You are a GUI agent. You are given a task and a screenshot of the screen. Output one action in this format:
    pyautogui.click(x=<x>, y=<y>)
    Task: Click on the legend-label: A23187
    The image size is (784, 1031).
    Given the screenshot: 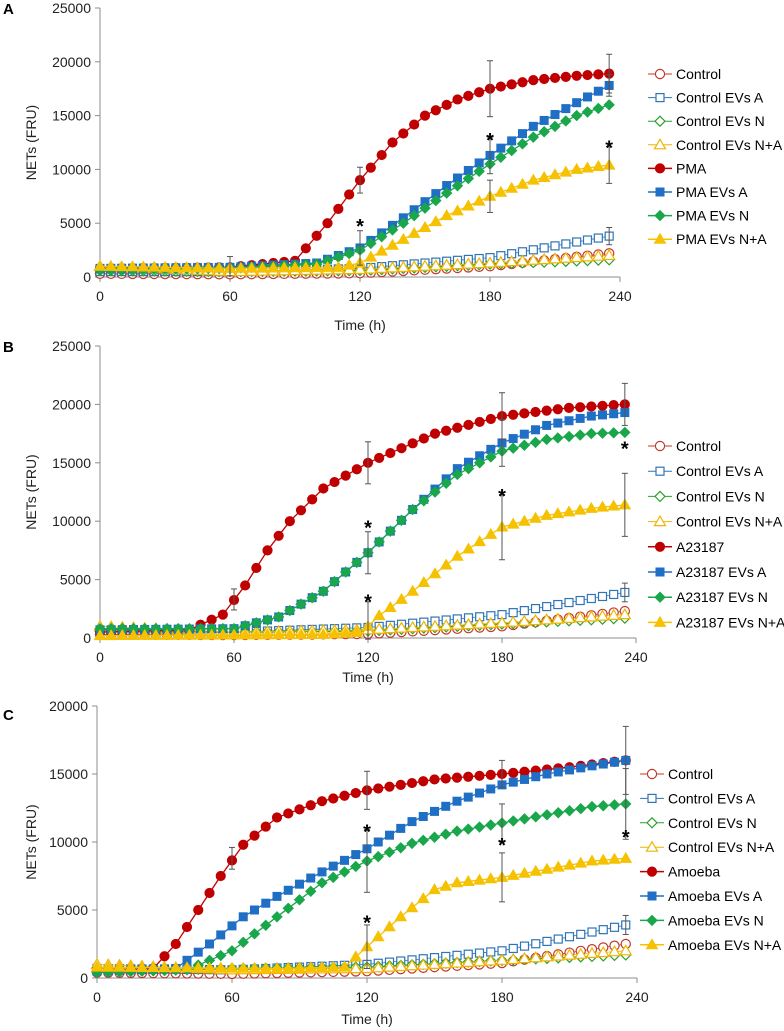 What is the action you would take?
    pyautogui.click(x=700, y=547)
    